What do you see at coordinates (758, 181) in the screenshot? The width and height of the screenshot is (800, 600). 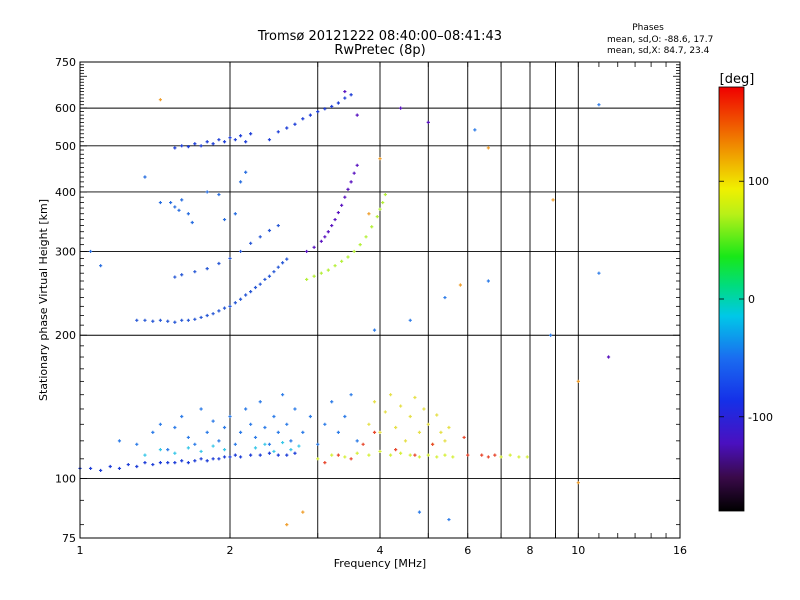 I see `colorbar-tick-label: 100` at bounding box center [758, 181].